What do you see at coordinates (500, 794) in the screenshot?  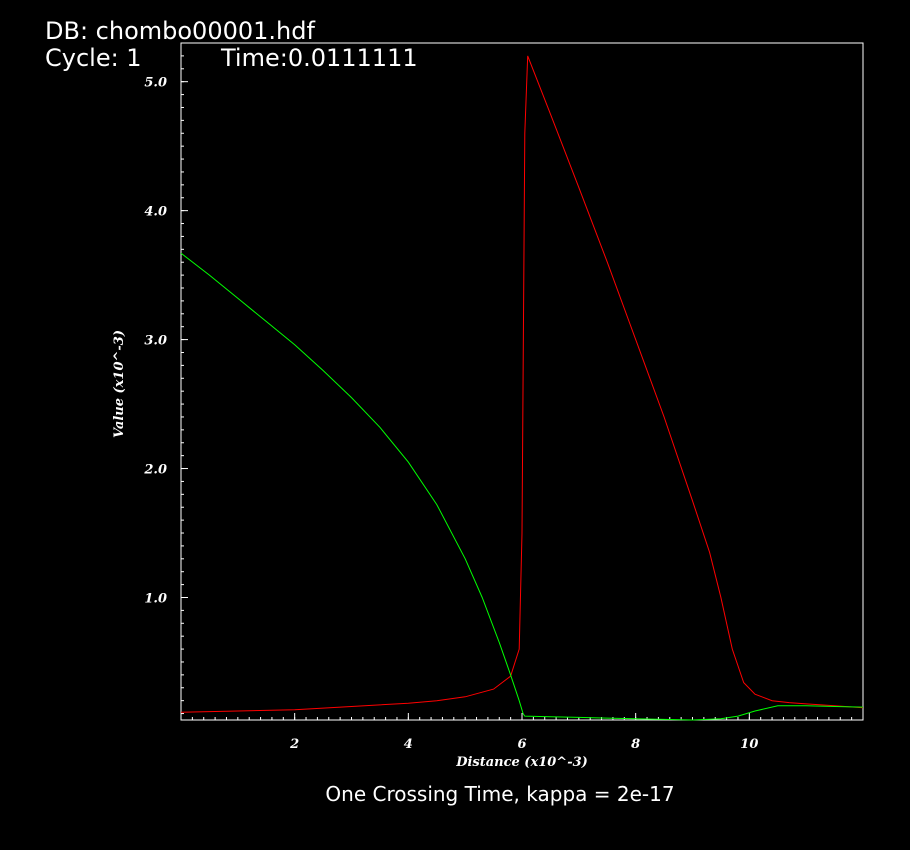 I see `chart-caption: One Crossing Time, kappa = 2e-17` at bounding box center [500, 794].